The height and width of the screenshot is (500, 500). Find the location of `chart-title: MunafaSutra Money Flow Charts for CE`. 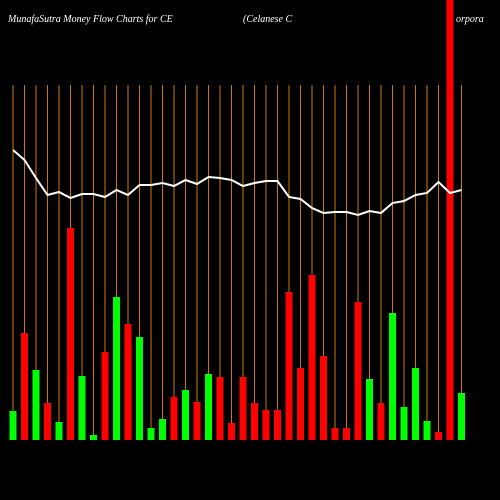

chart-title: MunafaSutra Money Flow Charts for CE is located at coordinates (90, 19).